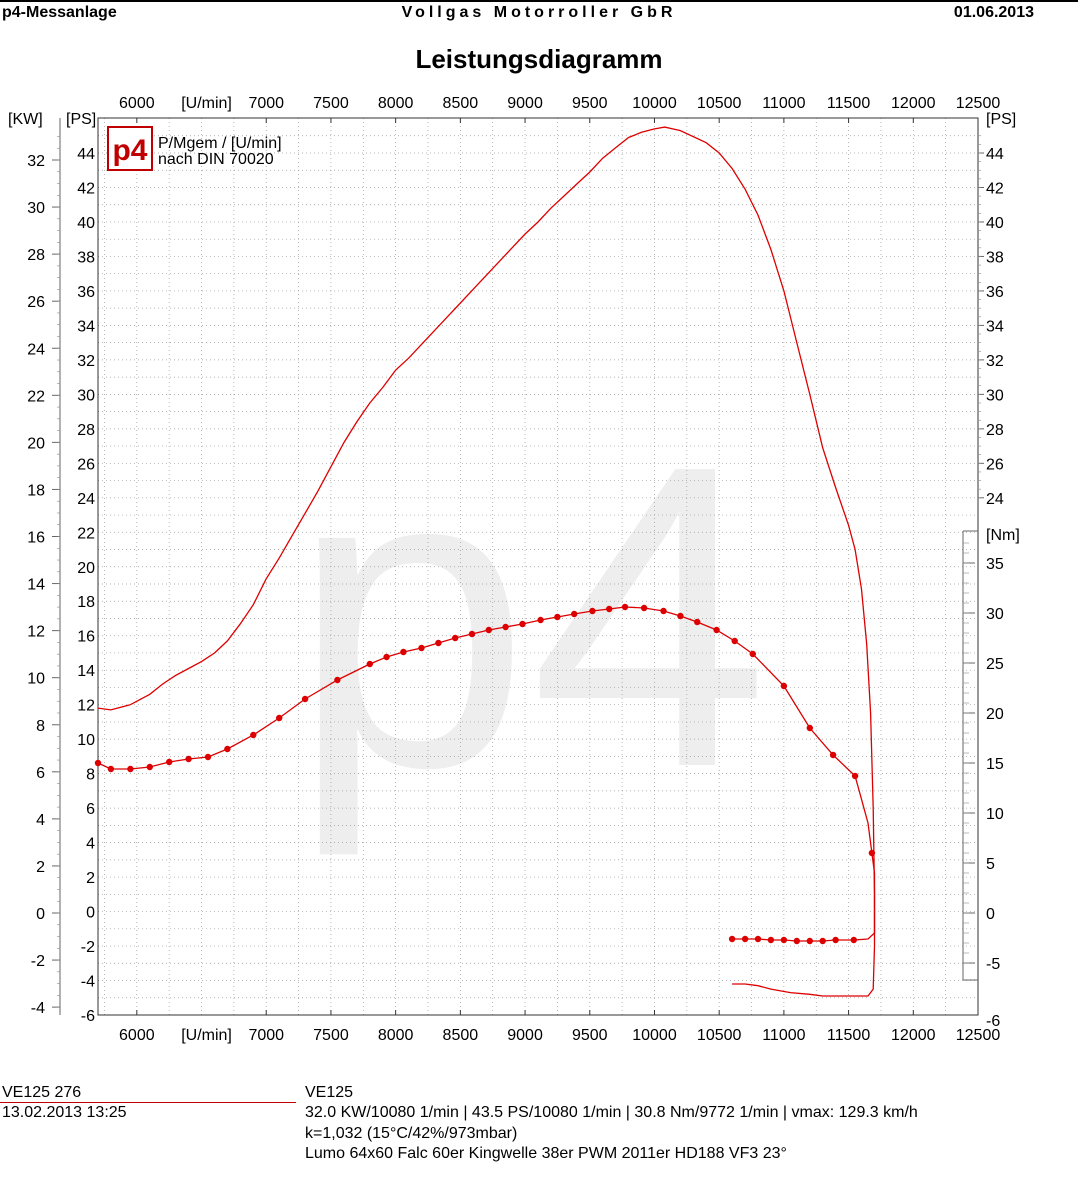  What do you see at coordinates (539, 12) in the screenshot?
I see `header-company-name: Vollgas Motorroller GbR` at bounding box center [539, 12].